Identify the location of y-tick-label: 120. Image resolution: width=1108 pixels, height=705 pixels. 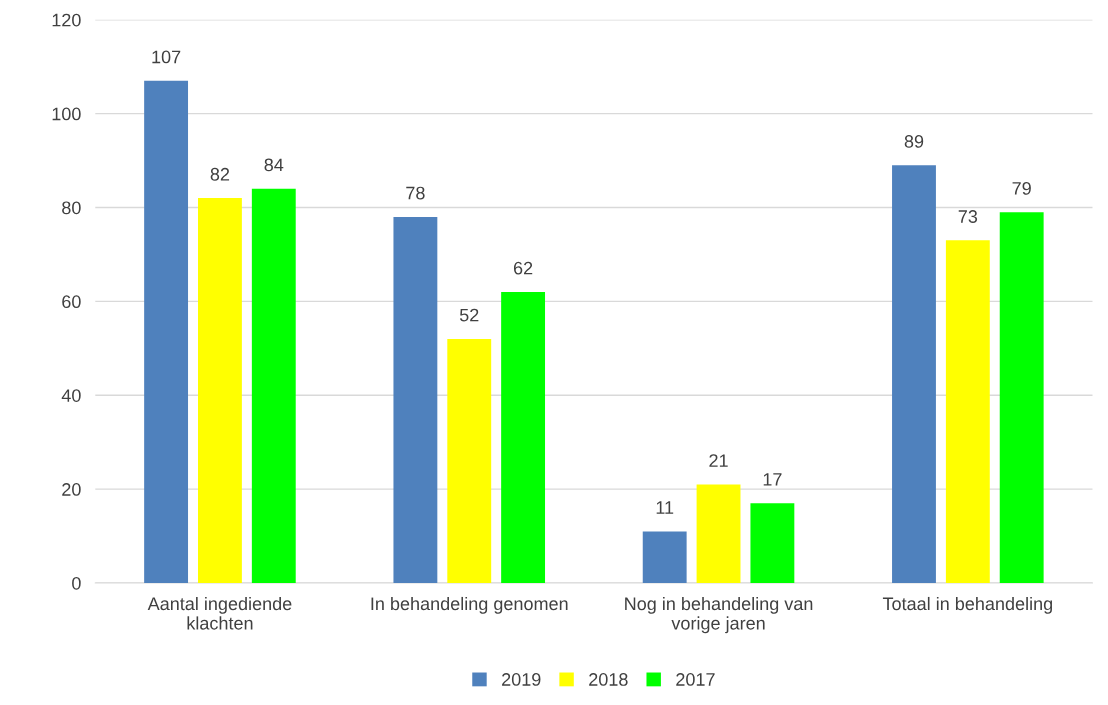
(66, 20).